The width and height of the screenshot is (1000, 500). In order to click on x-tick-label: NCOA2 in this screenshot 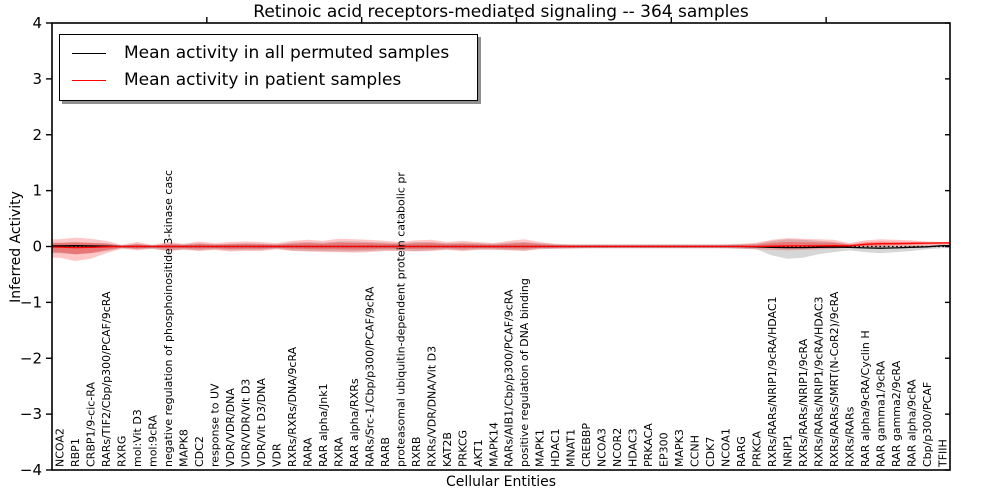, I will do `click(60, 447)`.